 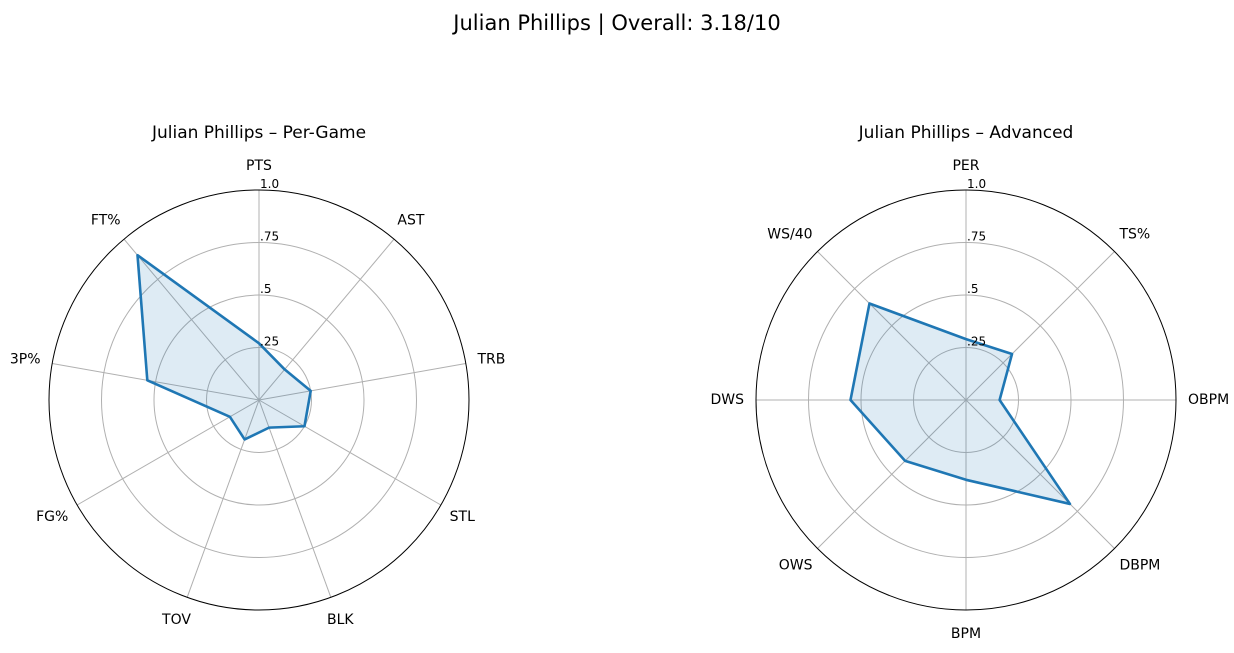 I want to click on series-line-per-game, so click(x=224, y=347).